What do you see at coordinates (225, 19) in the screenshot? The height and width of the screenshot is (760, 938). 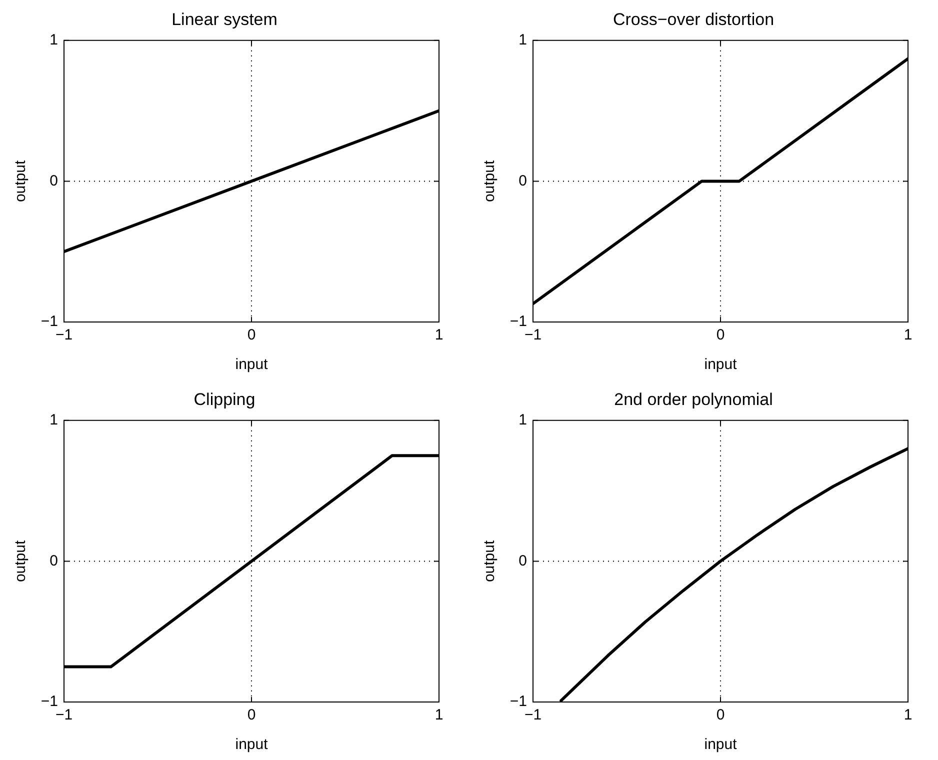 I see `chart-title: Linear system` at bounding box center [225, 19].